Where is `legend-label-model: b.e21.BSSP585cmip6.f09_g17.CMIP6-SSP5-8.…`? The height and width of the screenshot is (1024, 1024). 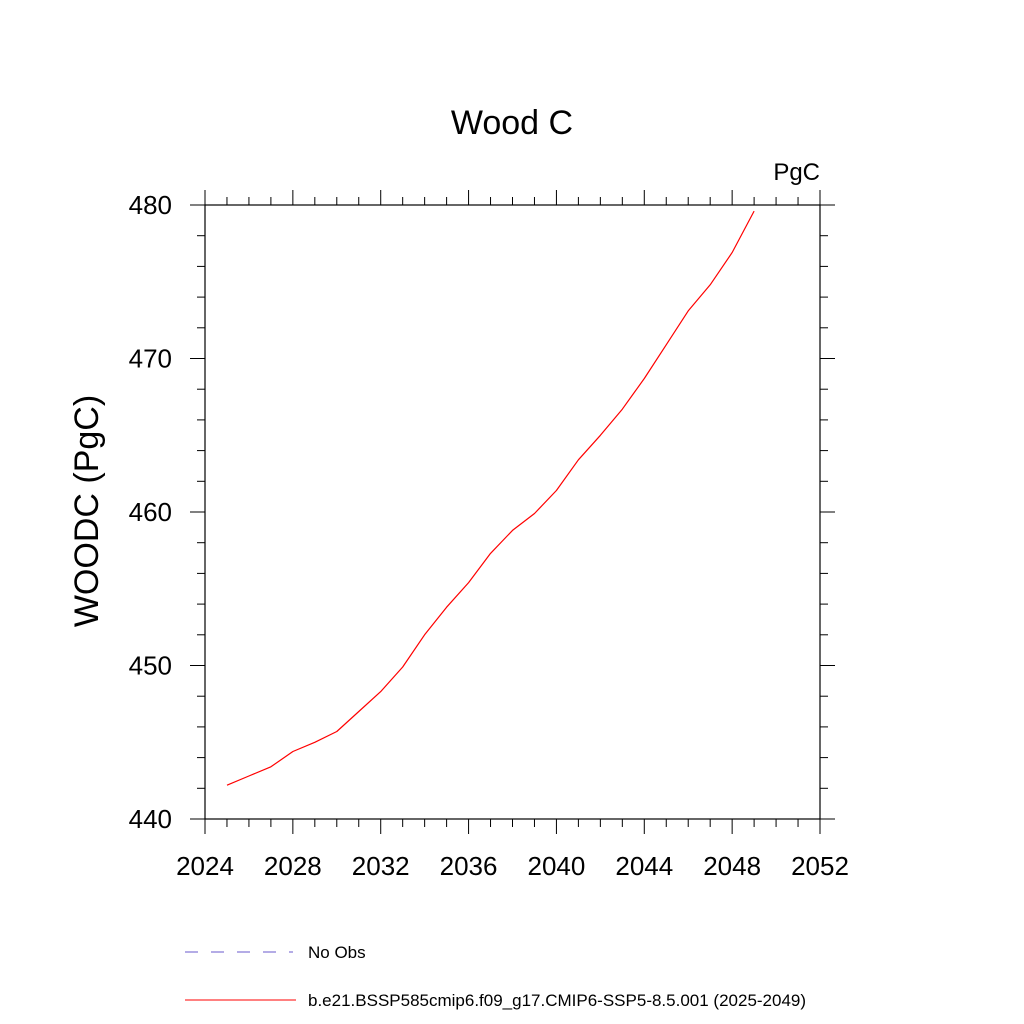 legend-label-model: b.e21.BSSP585cmip6.f09_g17.CMIP6-SSP5-8.… is located at coordinates (557, 1000).